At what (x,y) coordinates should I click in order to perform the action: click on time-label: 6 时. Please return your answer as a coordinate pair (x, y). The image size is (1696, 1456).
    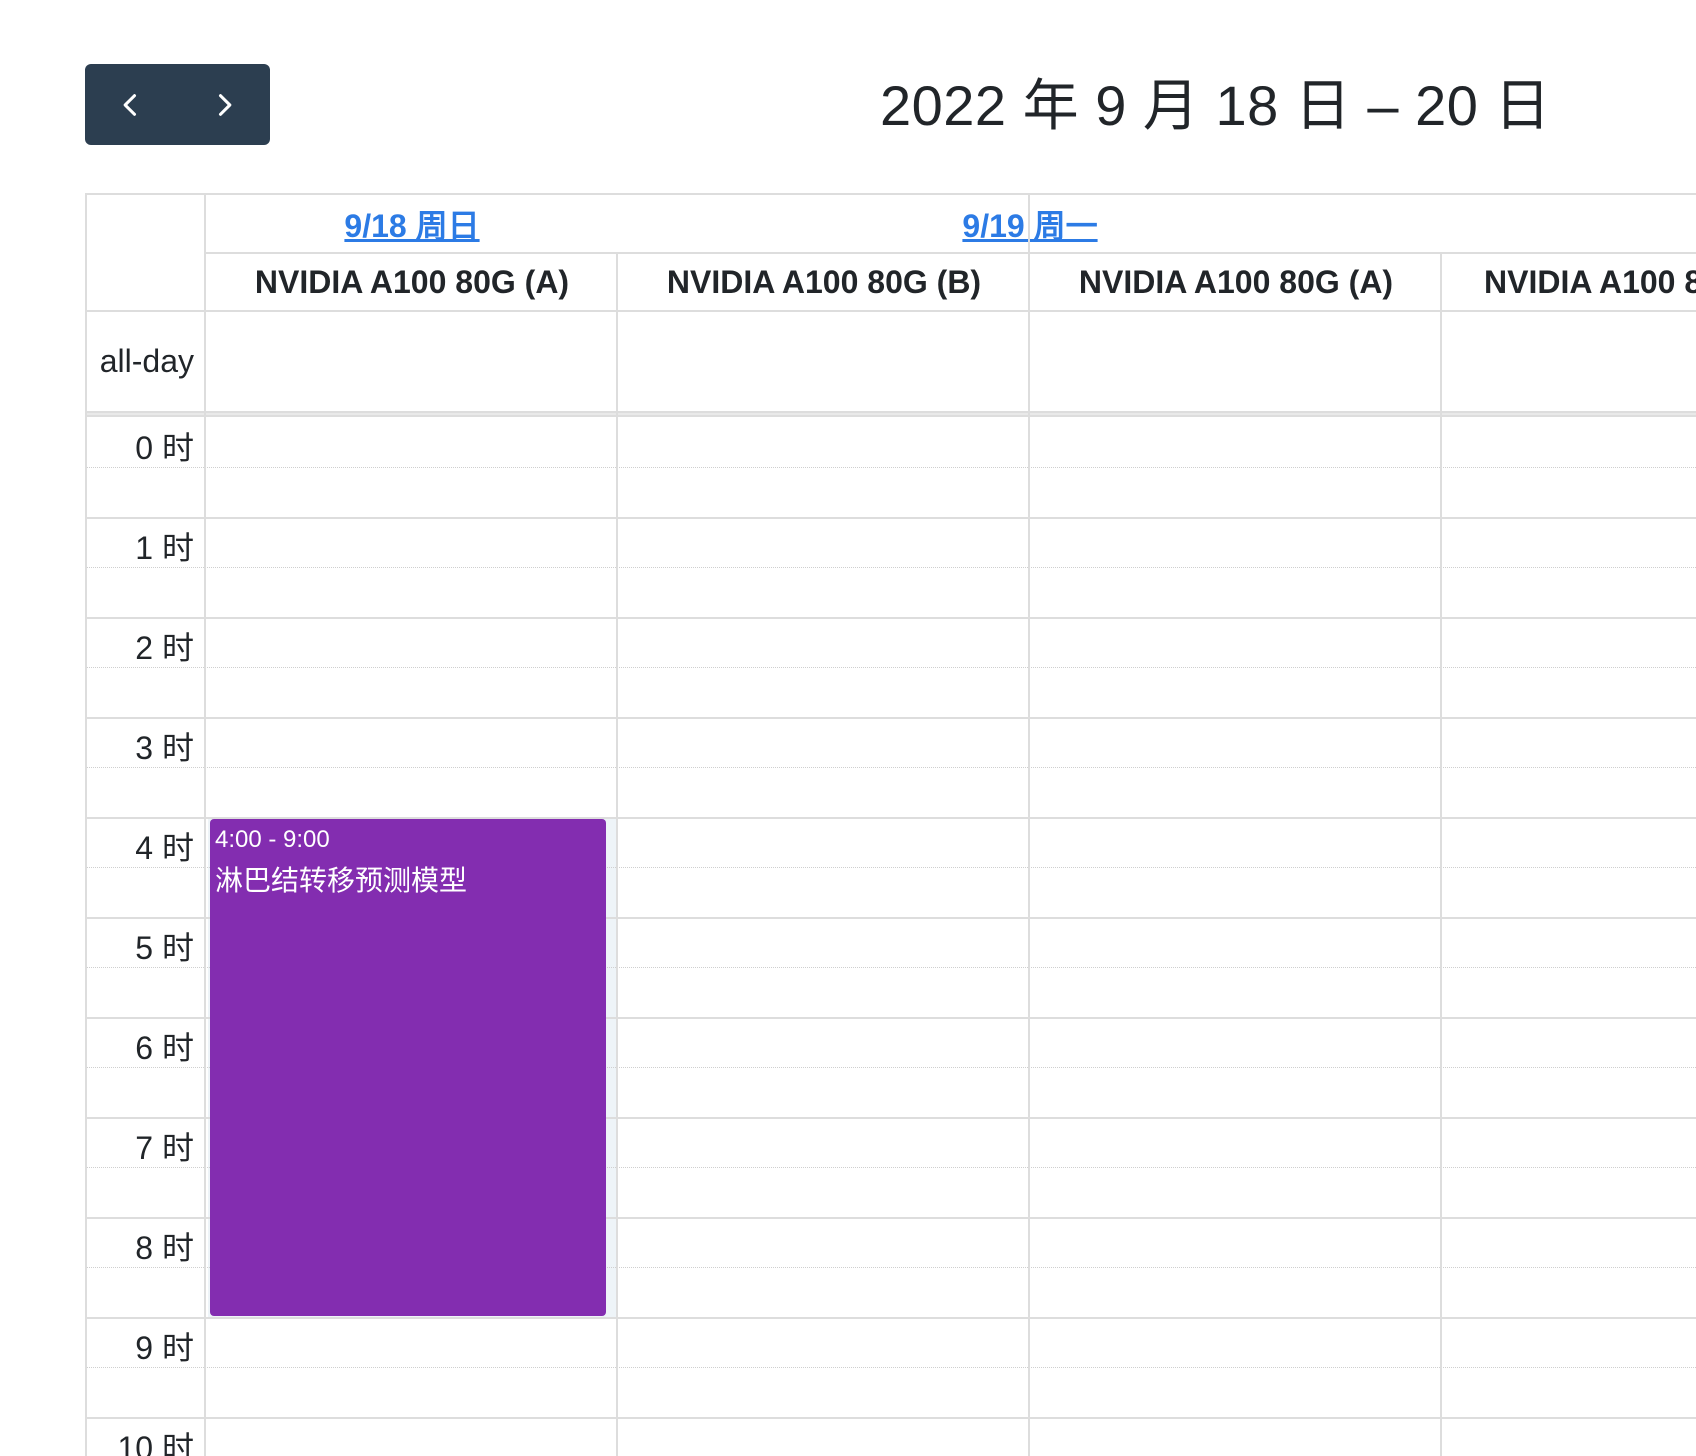
    Looking at the image, I should click on (164, 1048).